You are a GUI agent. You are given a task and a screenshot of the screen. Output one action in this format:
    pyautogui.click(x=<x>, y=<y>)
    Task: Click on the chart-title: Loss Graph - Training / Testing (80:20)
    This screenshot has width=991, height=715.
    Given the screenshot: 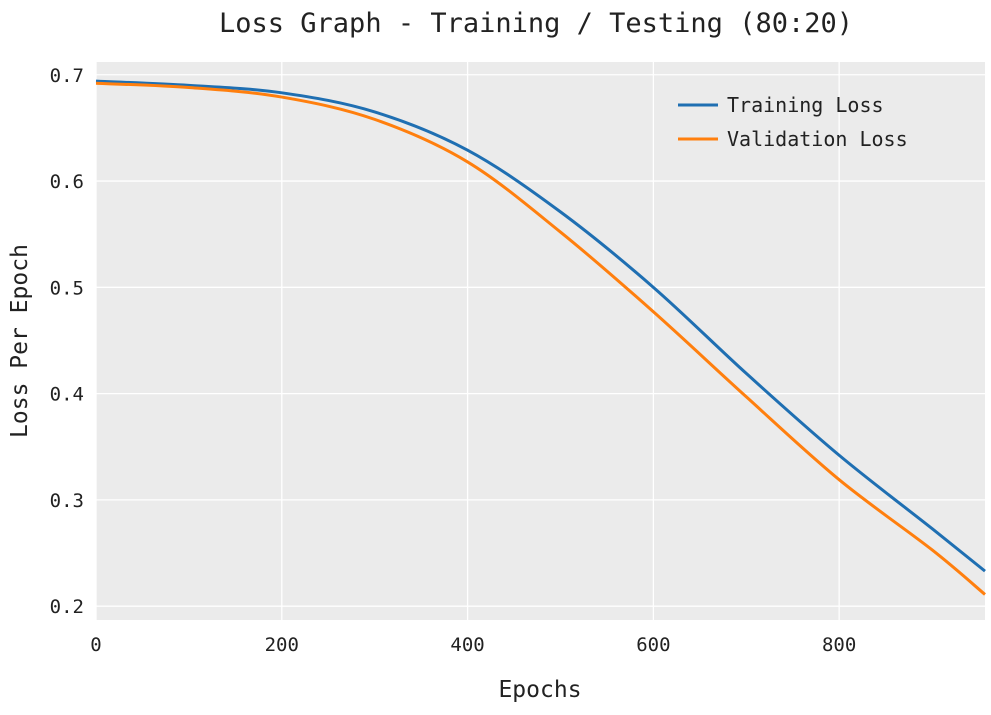 What is the action you would take?
    pyautogui.click(x=536, y=23)
    